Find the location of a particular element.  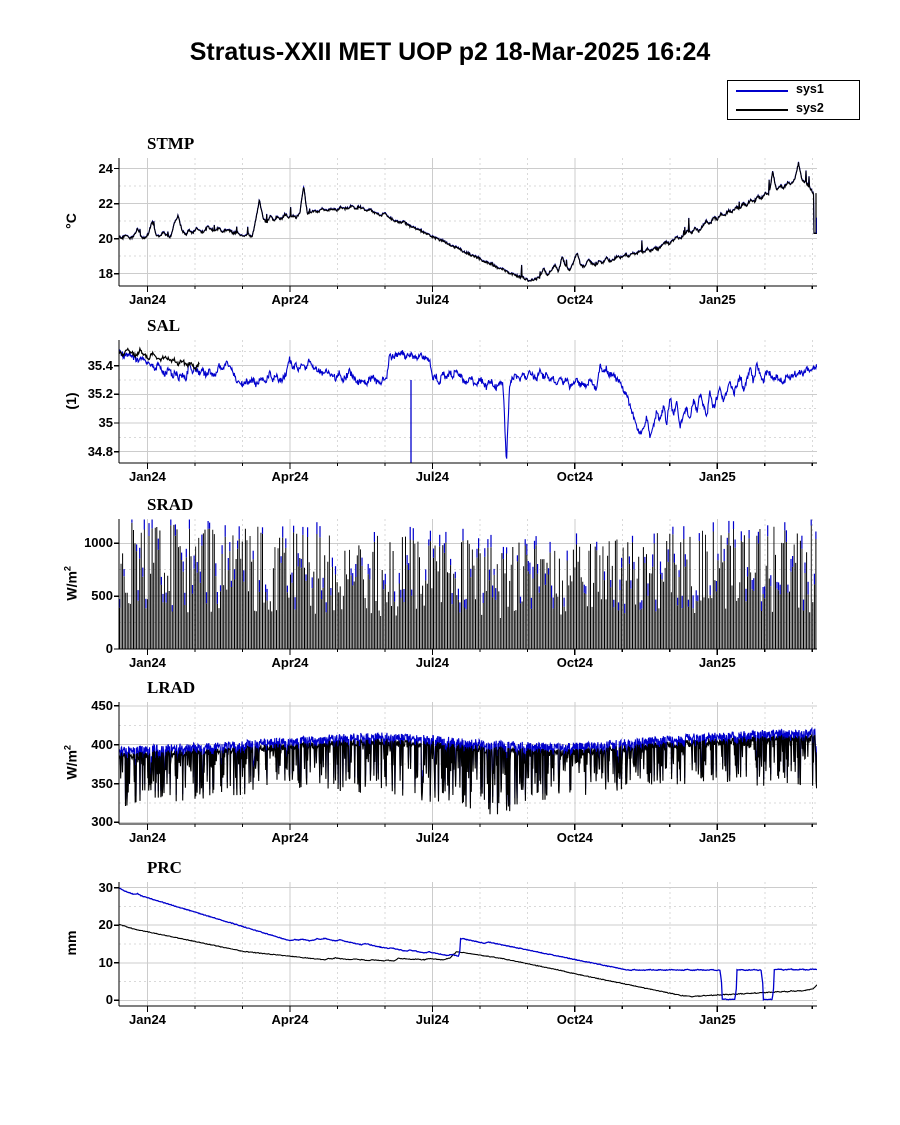

xtick-prc-2: Jul24 is located at coordinates (432, 1019).